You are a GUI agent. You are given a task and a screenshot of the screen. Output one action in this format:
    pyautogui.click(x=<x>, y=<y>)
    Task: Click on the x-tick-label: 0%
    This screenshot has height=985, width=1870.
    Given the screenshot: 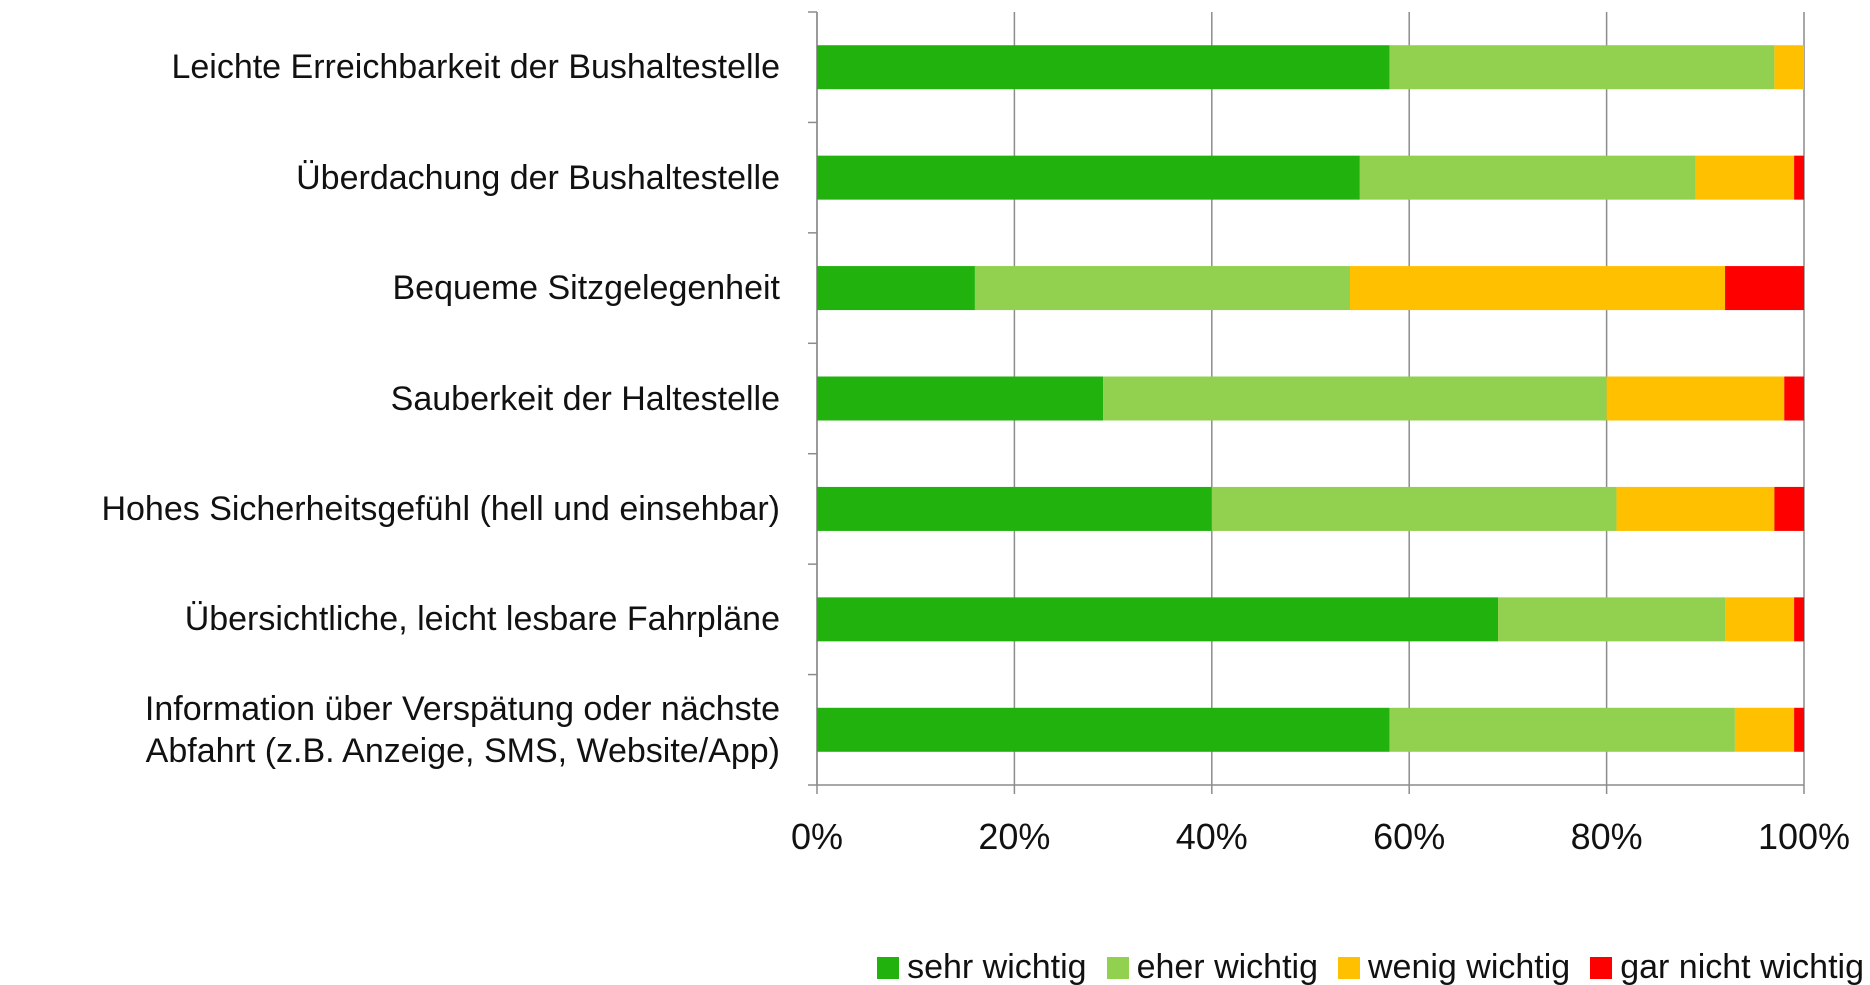 What is the action you would take?
    pyautogui.click(x=817, y=836)
    